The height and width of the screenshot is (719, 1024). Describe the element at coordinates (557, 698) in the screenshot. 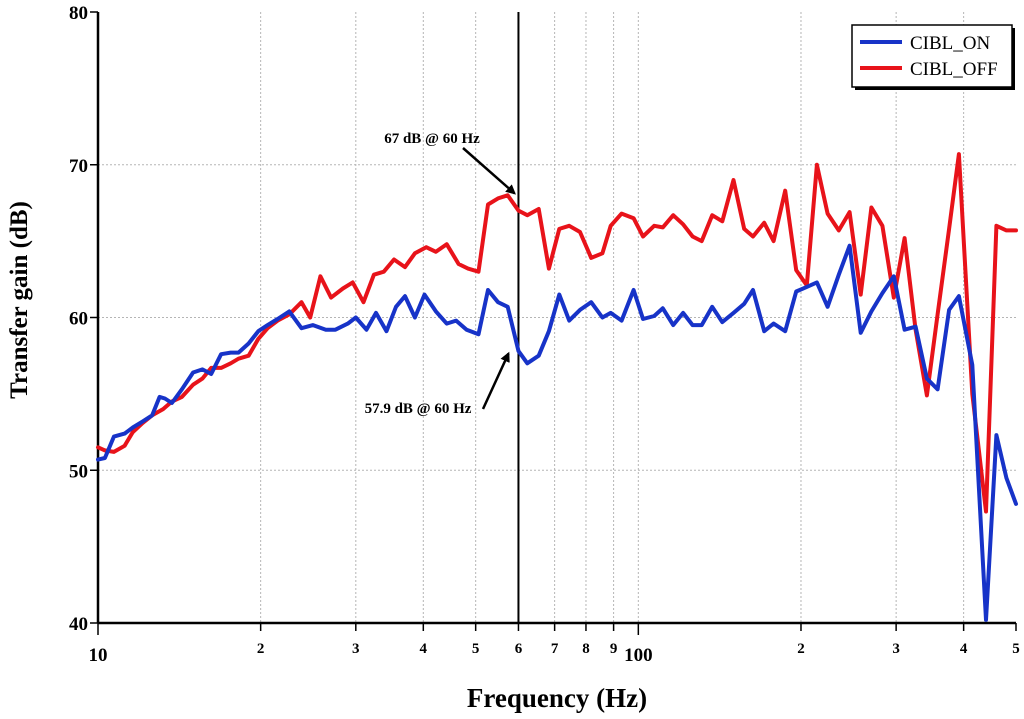

I see `x-axis-title: Frequency (Hz)` at that location.